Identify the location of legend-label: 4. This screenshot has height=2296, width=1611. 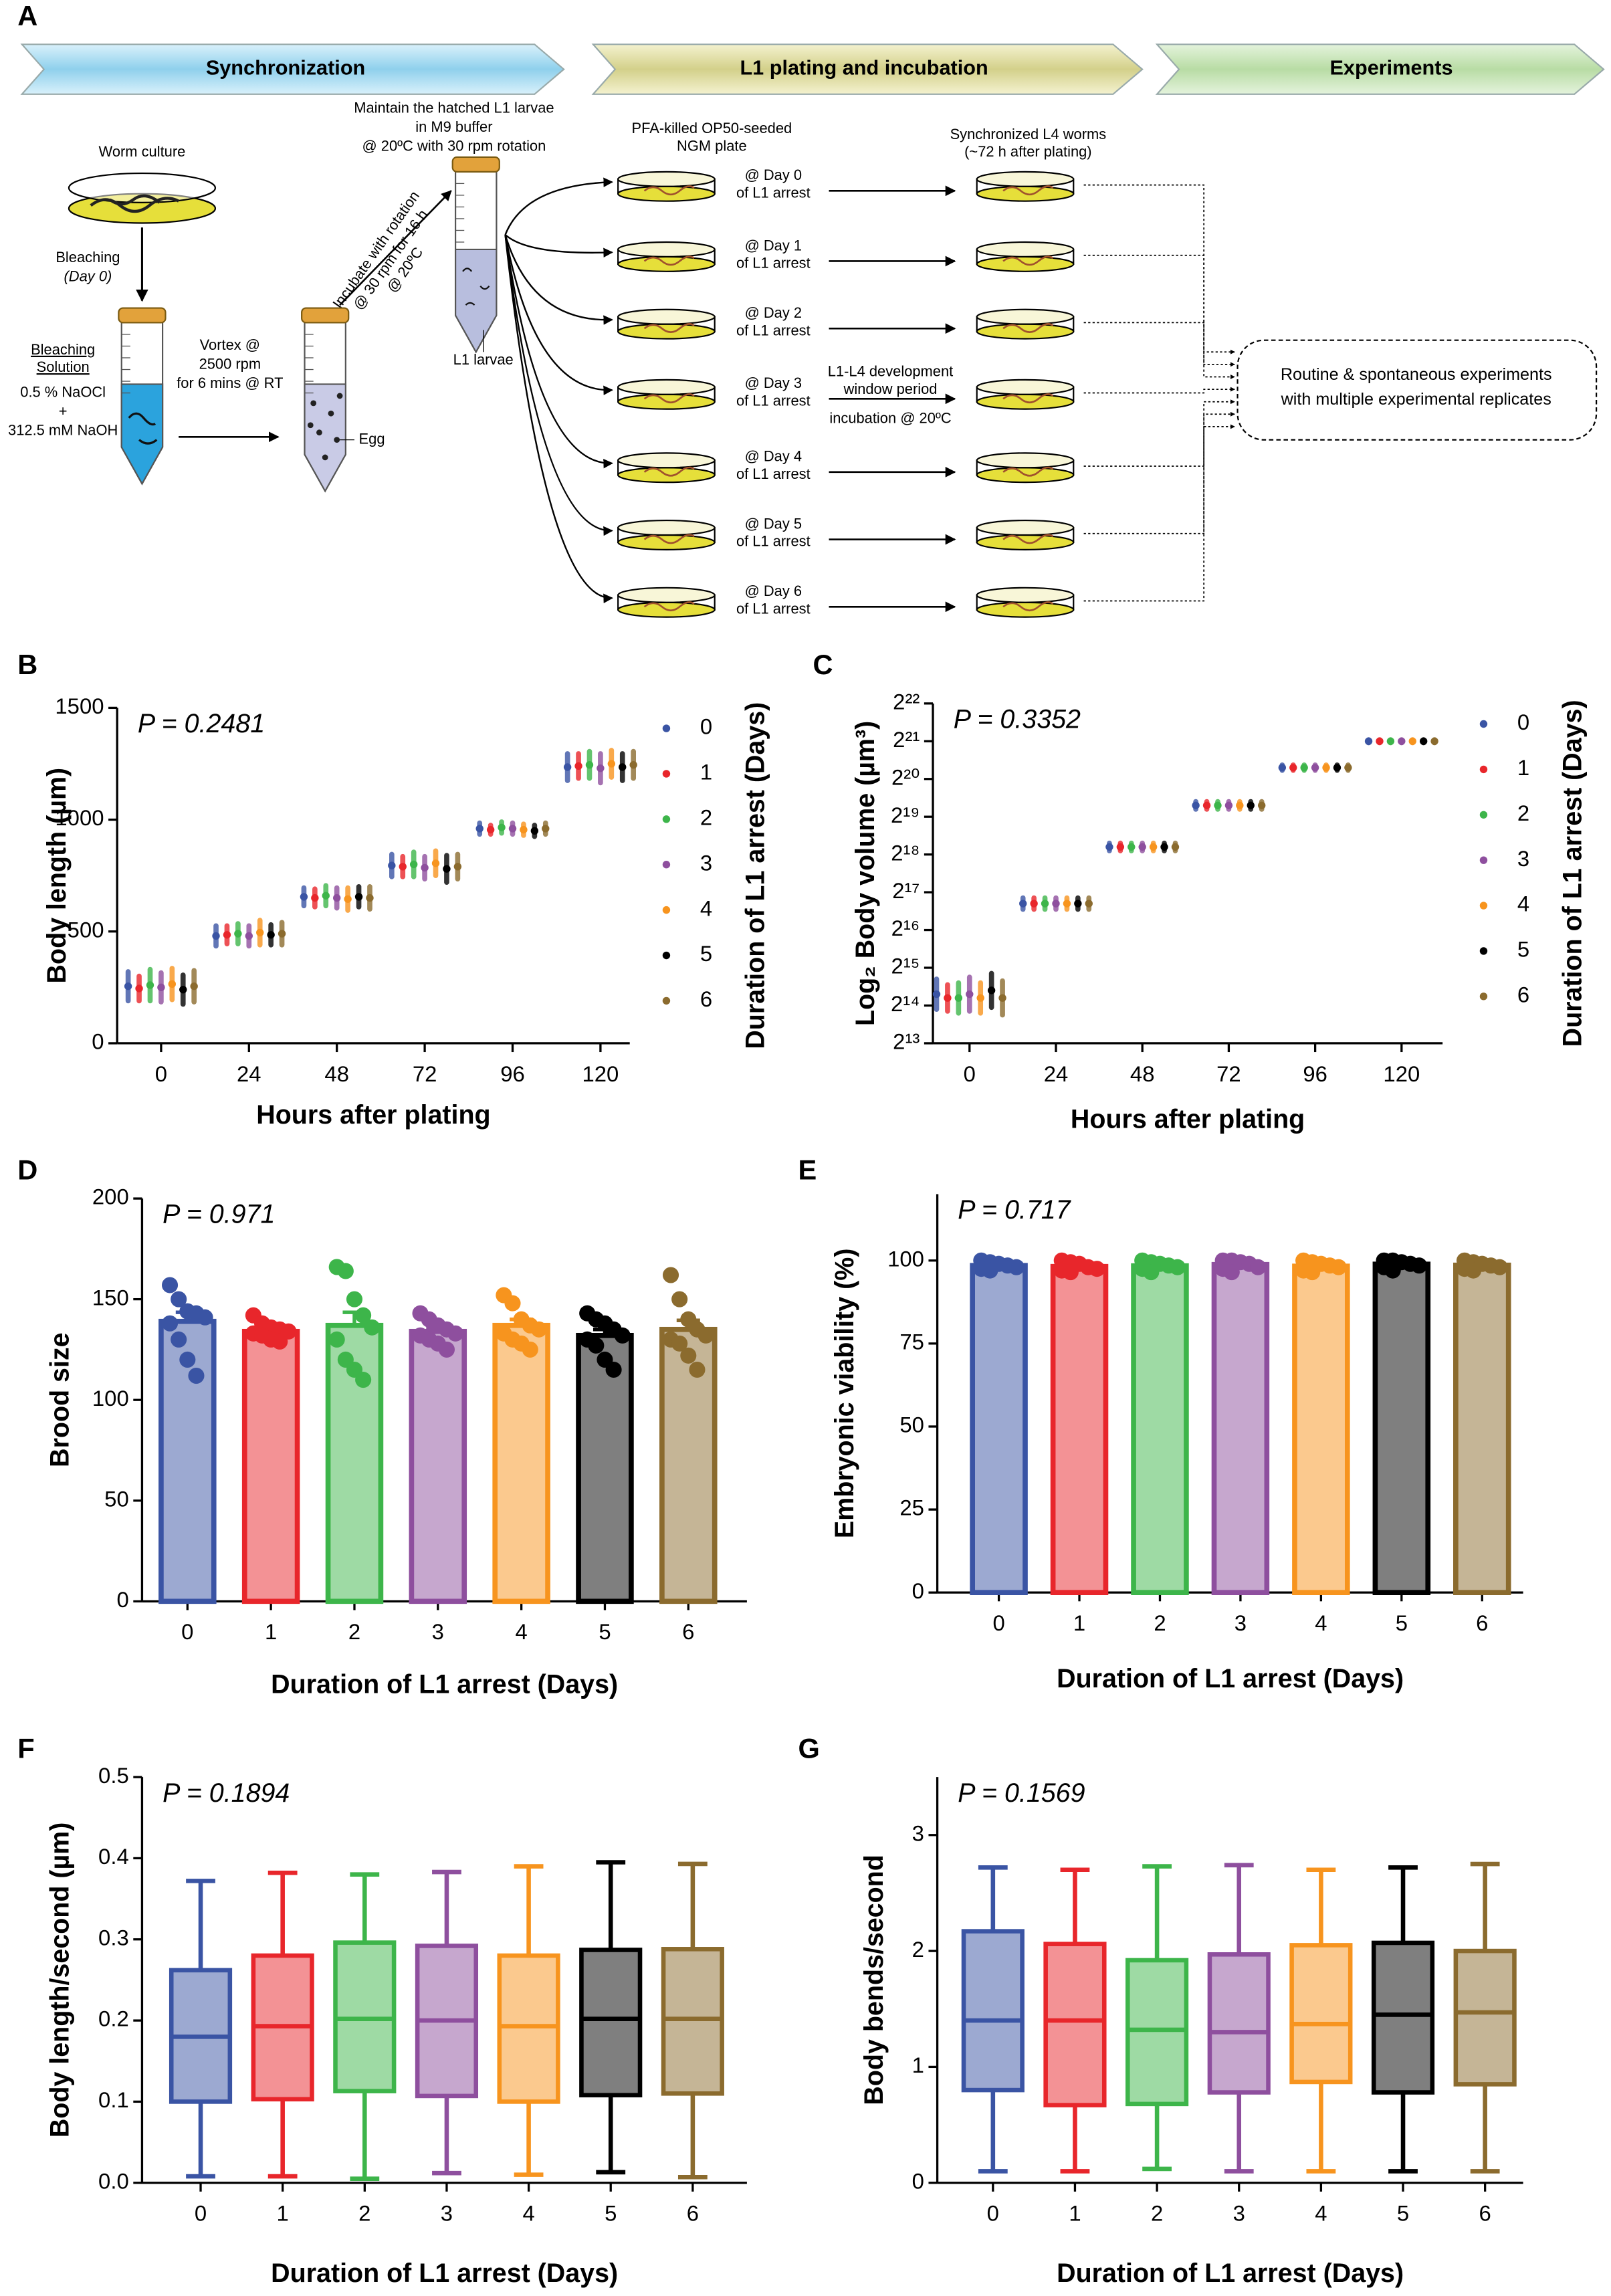
(1523, 904).